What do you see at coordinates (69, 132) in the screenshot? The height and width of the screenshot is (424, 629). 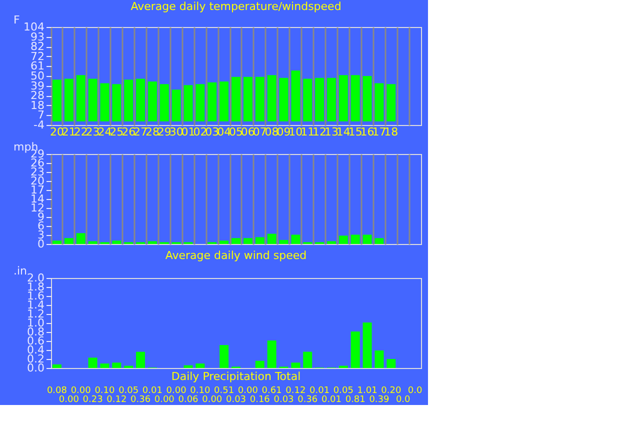 I see `x-tick-label: 21` at bounding box center [69, 132].